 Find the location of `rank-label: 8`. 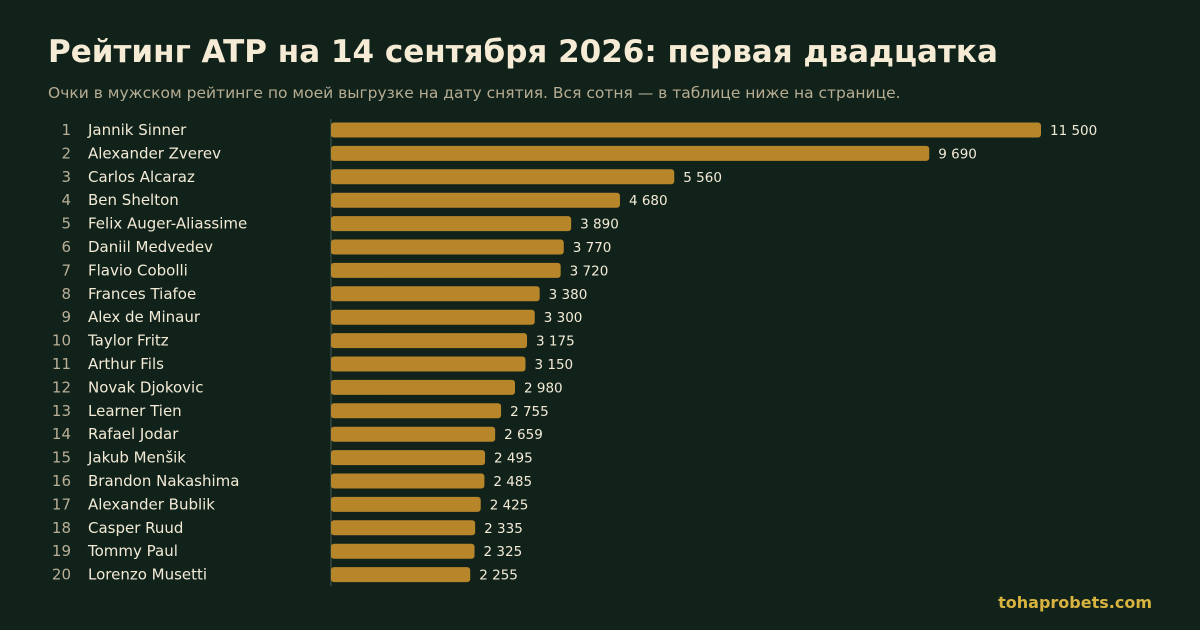

rank-label: 8 is located at coordinates (66, 294).